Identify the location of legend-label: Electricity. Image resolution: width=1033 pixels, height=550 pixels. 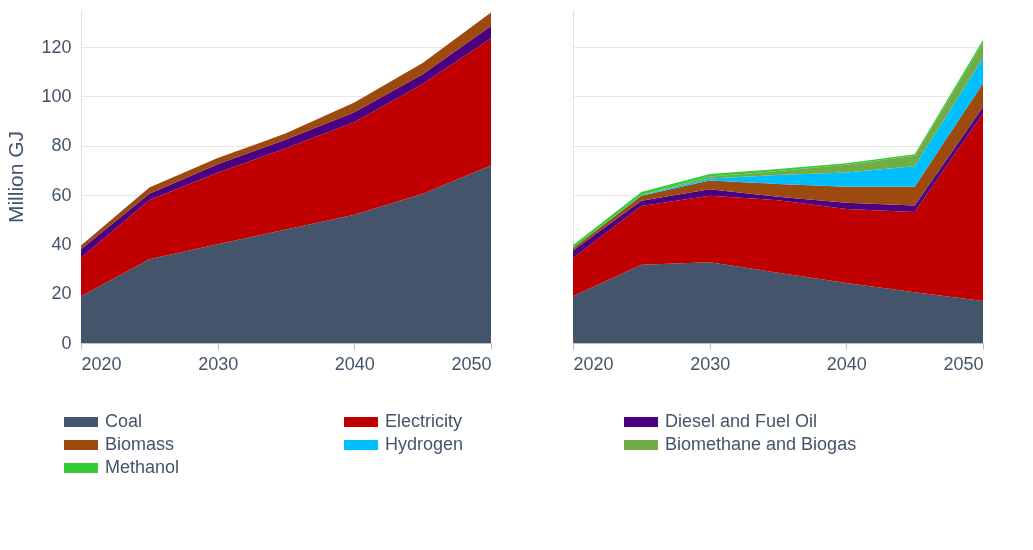
(424, 421).